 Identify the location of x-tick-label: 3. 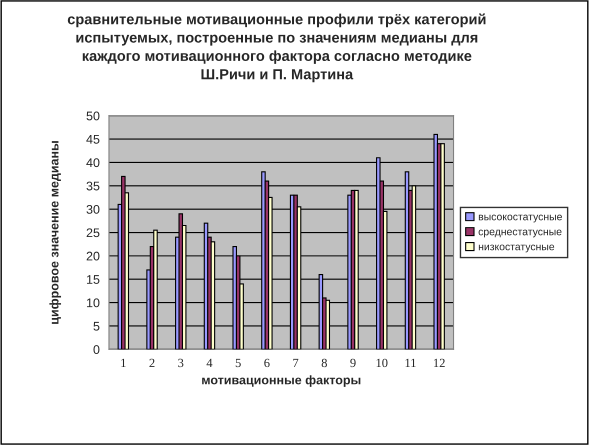
(181, 363).